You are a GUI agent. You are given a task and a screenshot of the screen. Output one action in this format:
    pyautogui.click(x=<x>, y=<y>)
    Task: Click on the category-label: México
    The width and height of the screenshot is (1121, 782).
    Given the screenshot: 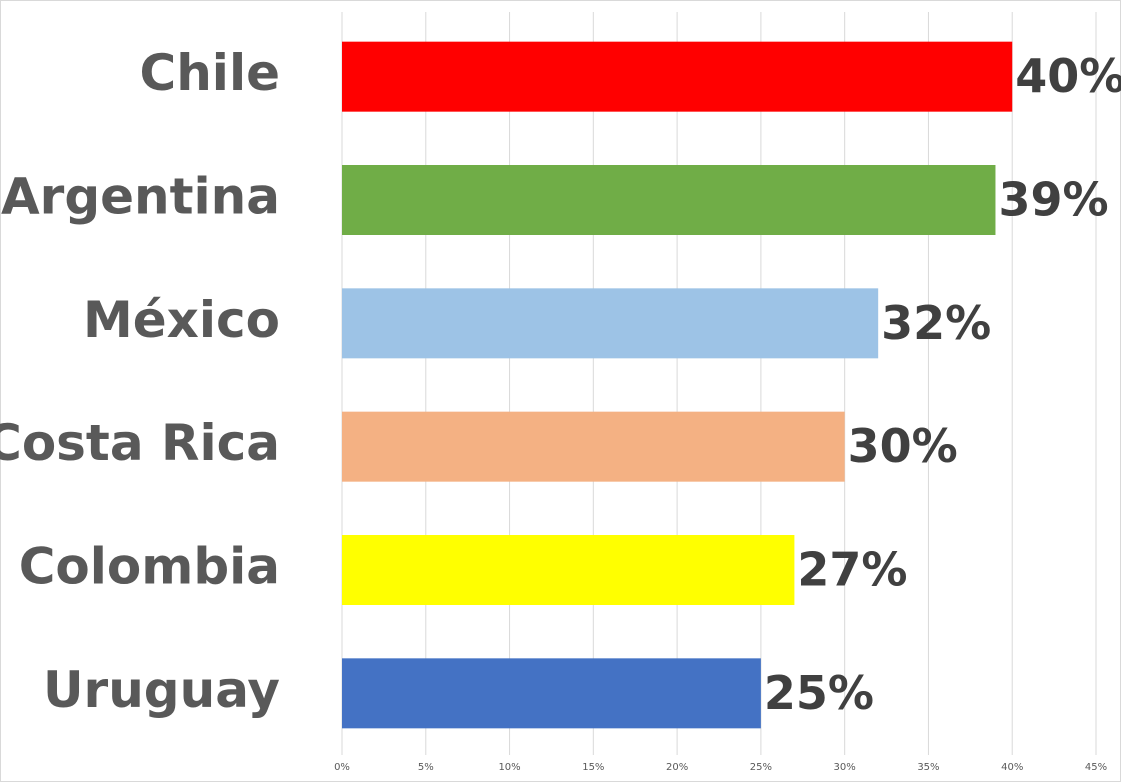 What is the action you would take?
    pyautogui.click(x=181, y=320)
    